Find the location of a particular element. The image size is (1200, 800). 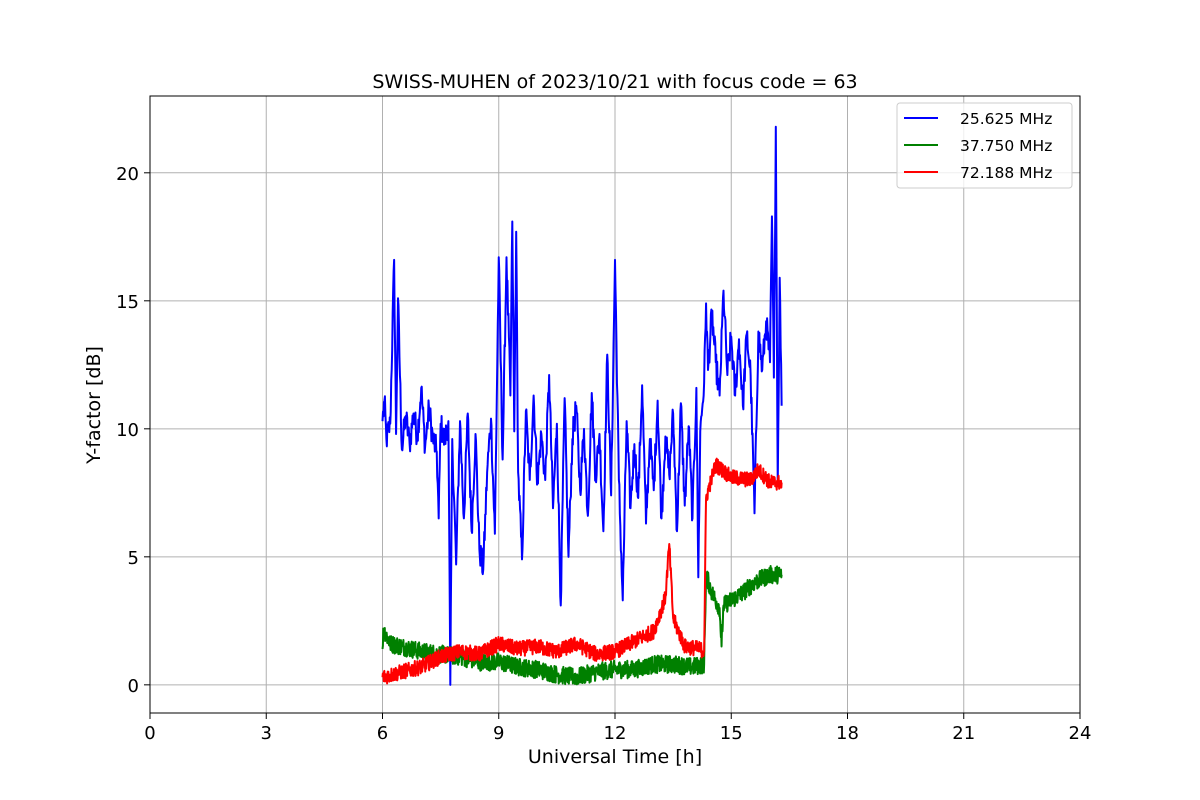

legend-label-72188: 72.188 MHz is located at coordinates (1006, 173).